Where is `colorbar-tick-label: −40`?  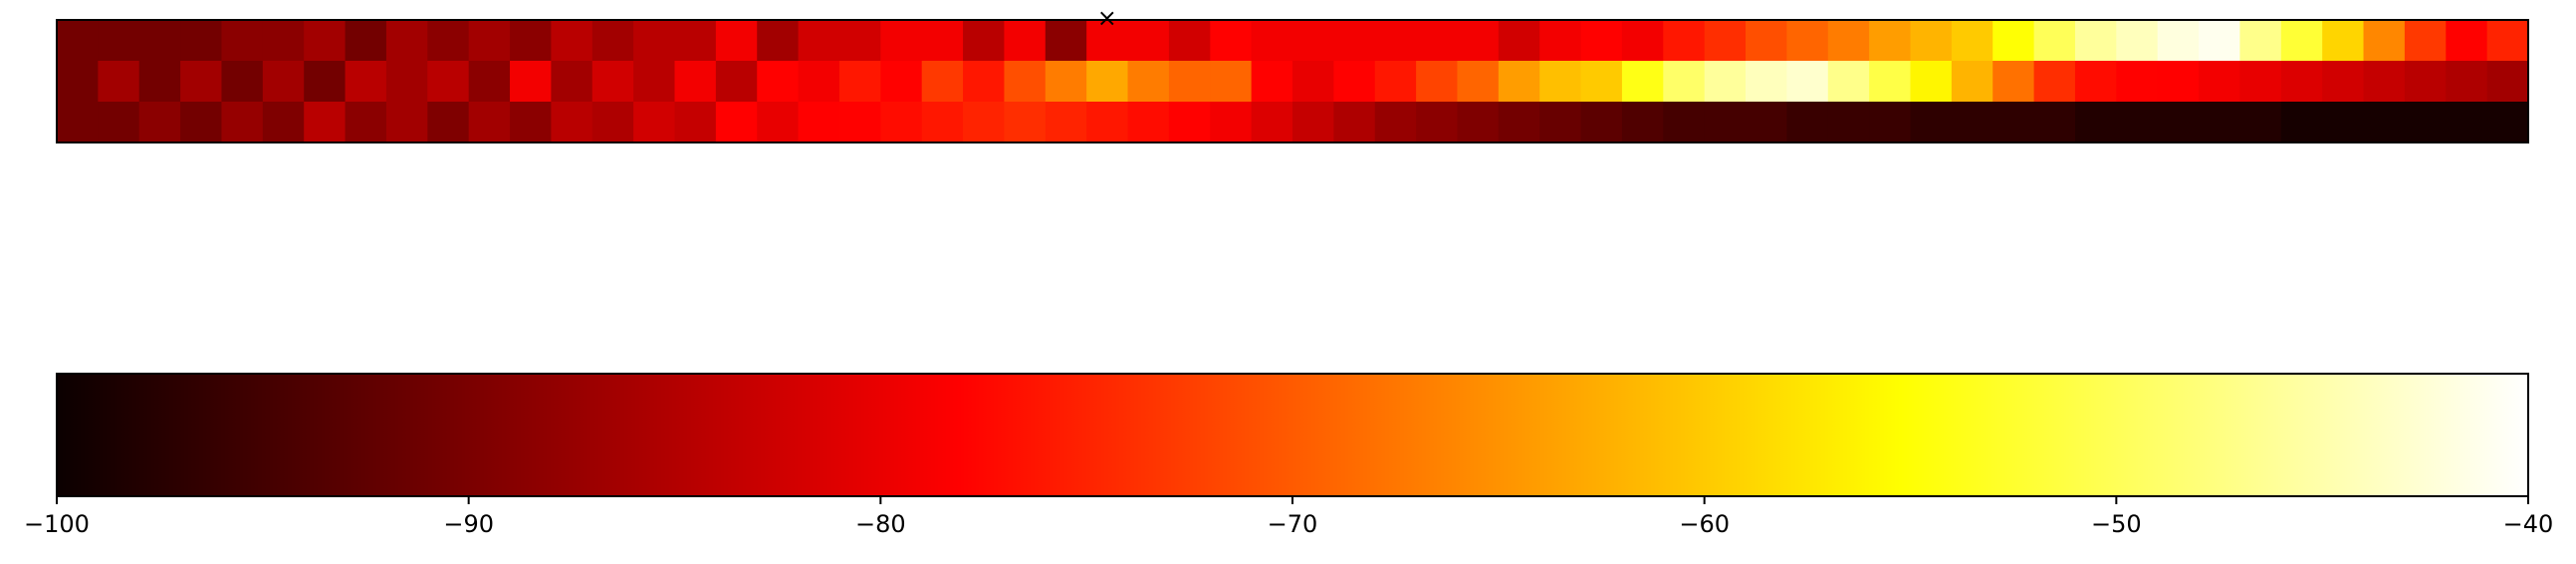
colorbar-tick-label: −40 is located at coordinates (2528, 524).